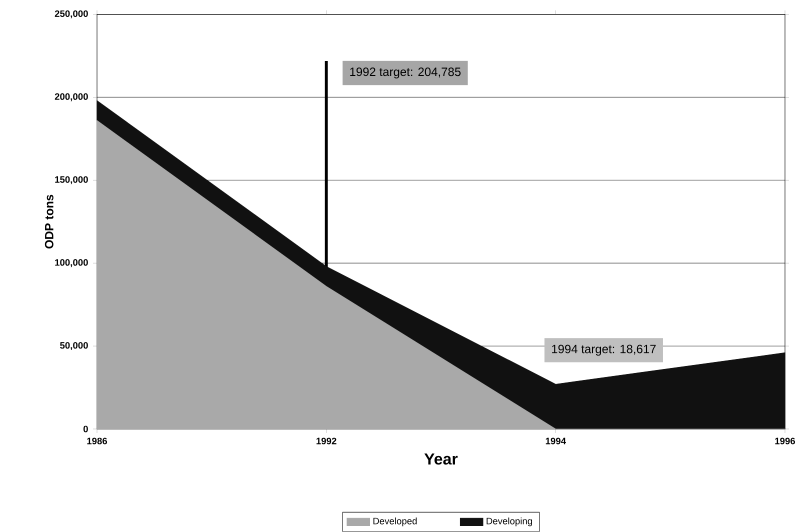  I want to click on x-tick-label: 1994, so click(556, 441).